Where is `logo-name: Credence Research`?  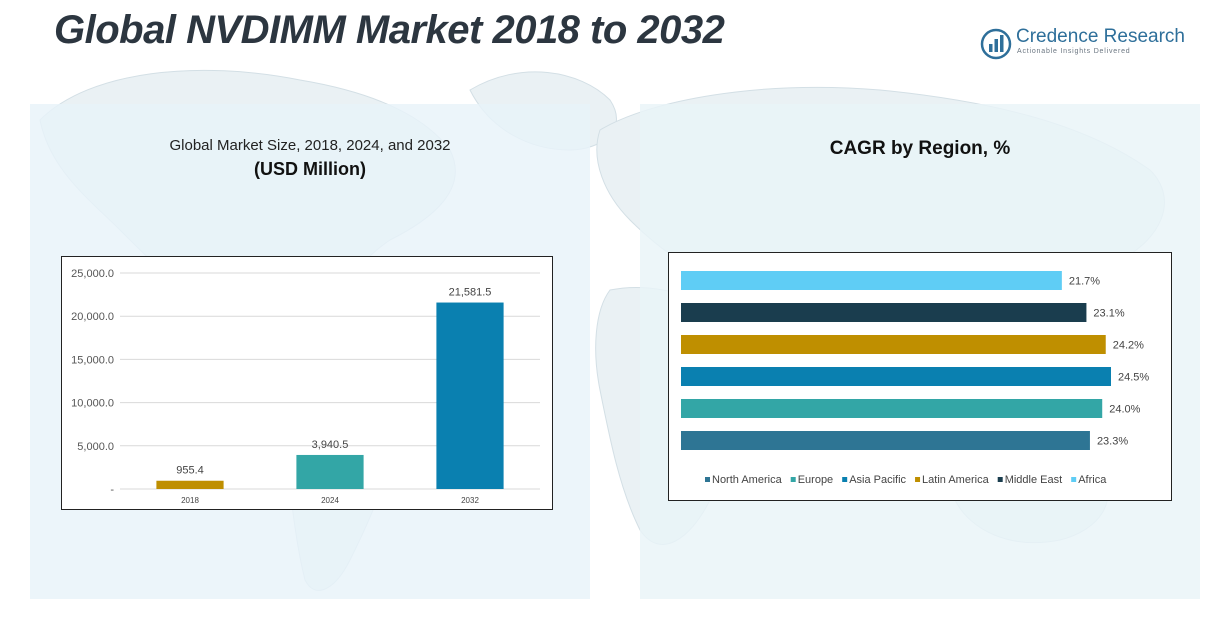 logo-name: Credence Research is located at coordinates (1100, 36).